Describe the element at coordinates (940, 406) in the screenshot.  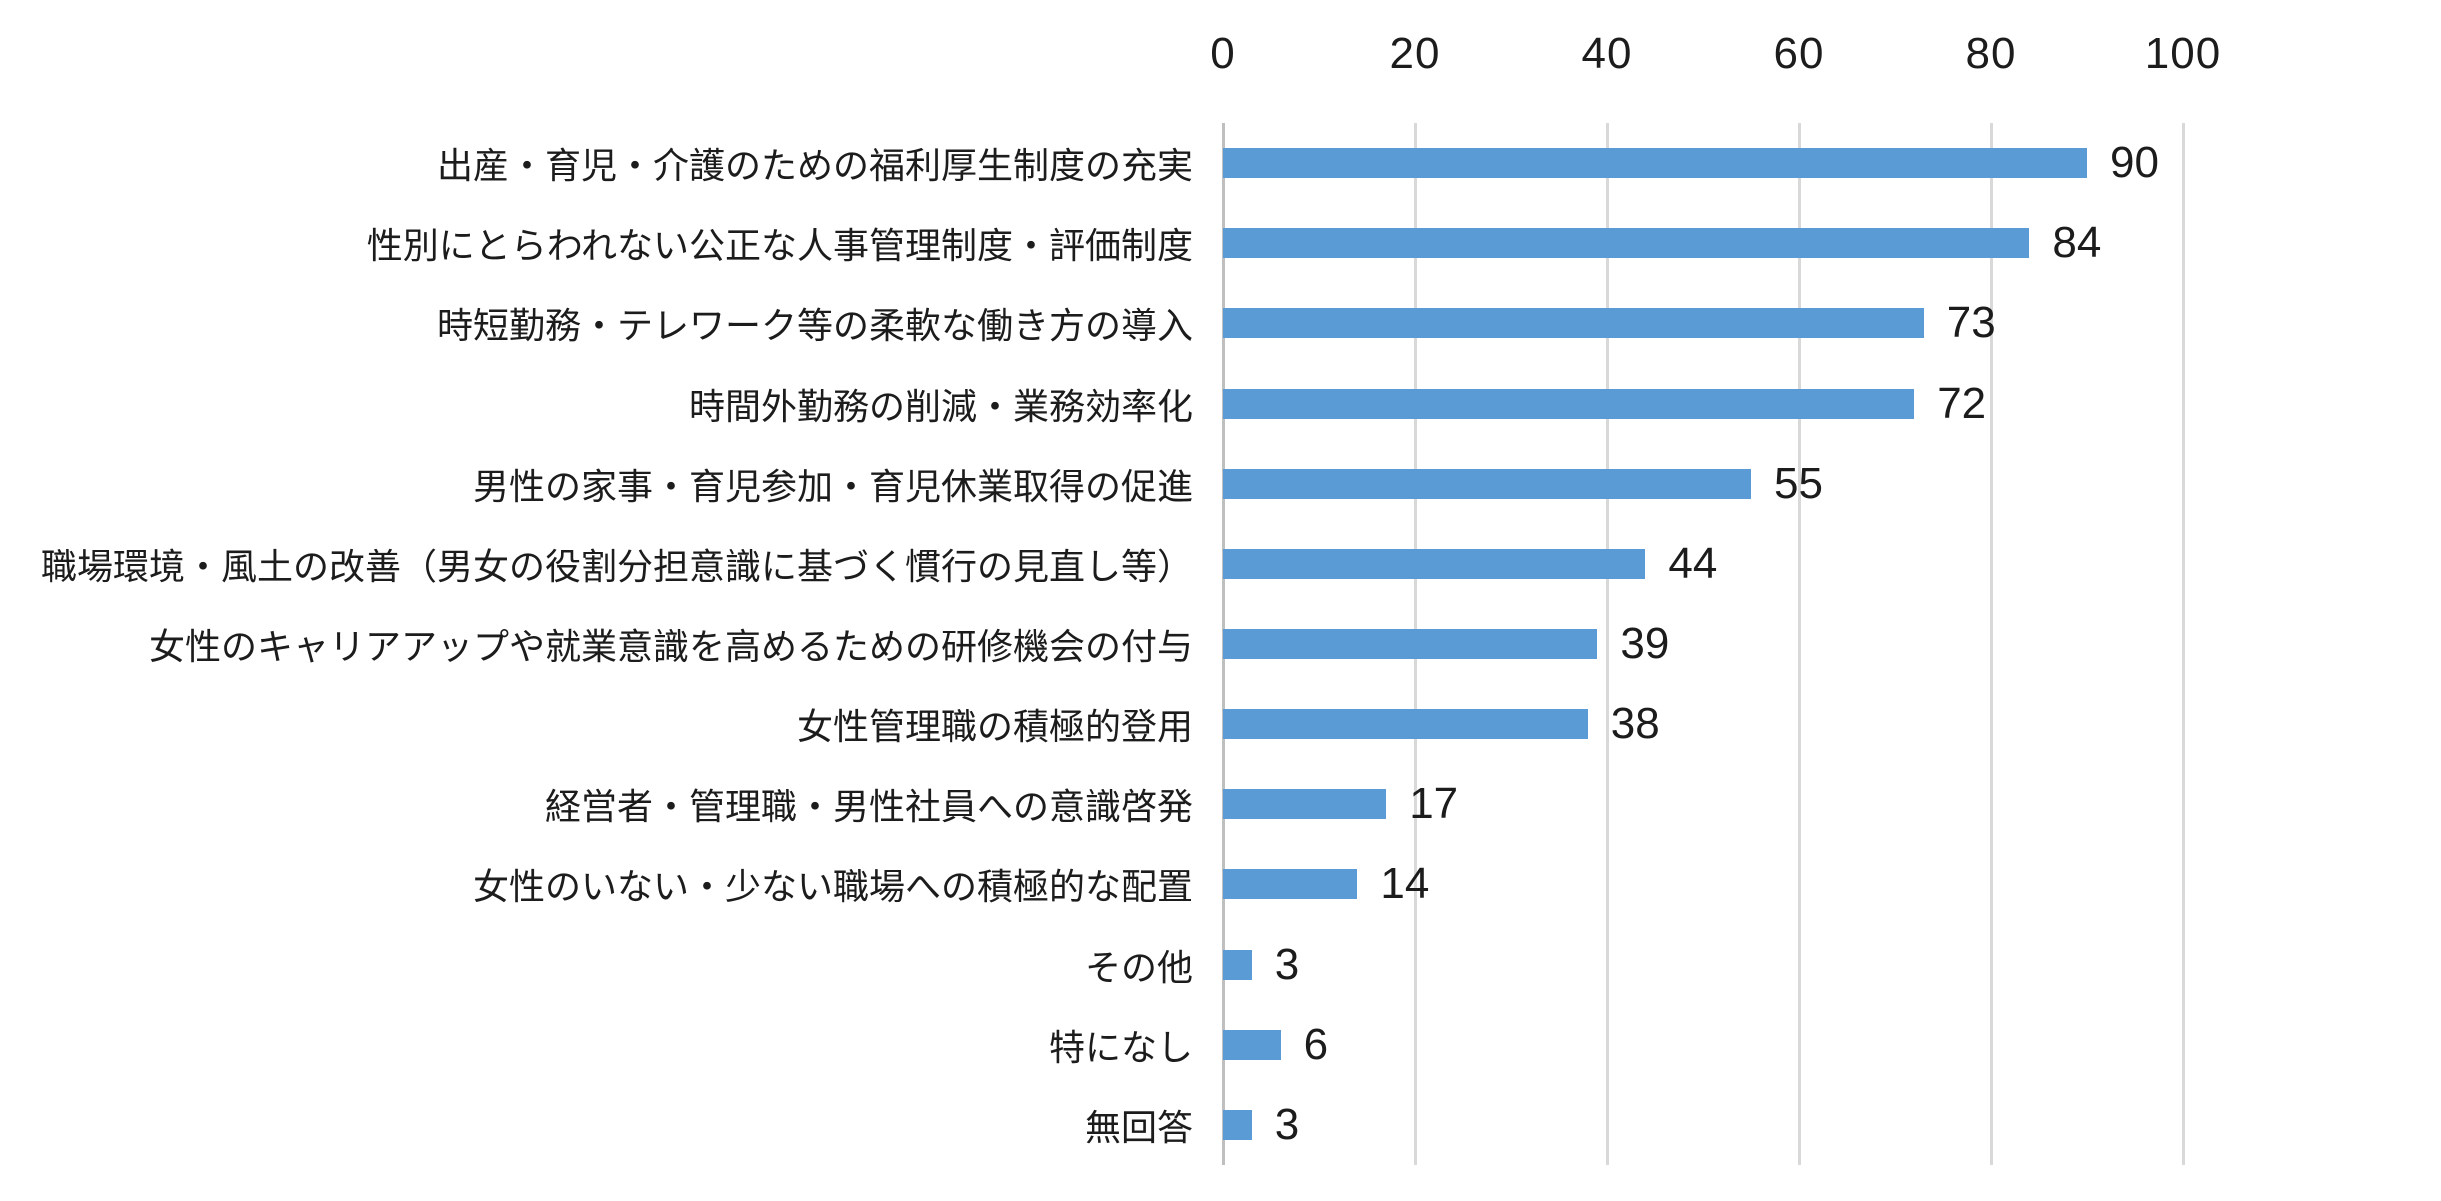
I see `category-label: 時間外勤務の削減・業務効率化` at that location.